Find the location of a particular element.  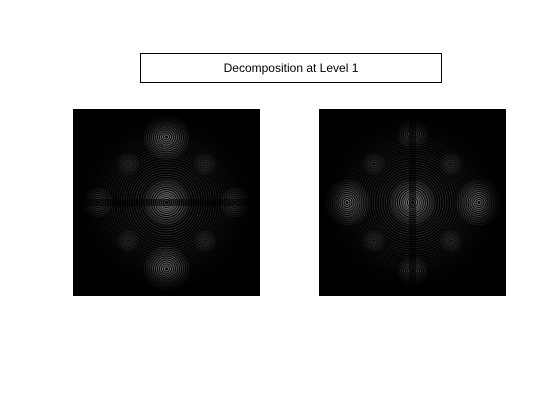

figure-title-box: Decomposition at Level 1 is located at coordinates (291, 68).